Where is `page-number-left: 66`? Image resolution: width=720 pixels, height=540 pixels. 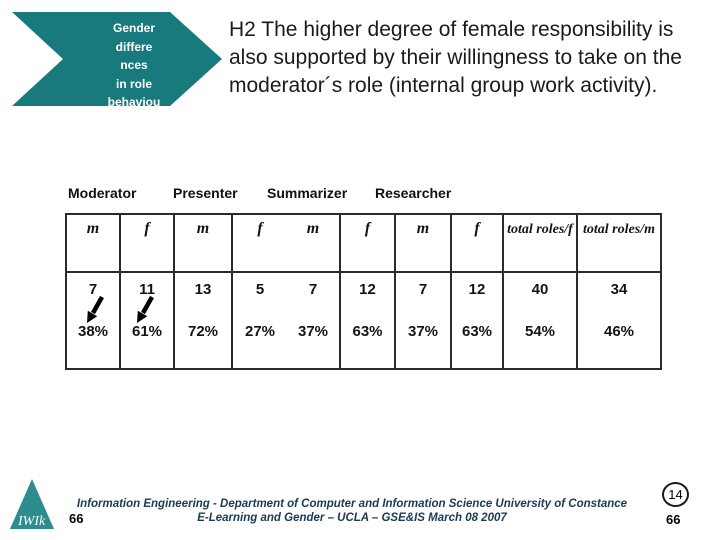
page-number-left: 66 is located at coordinates (76, 518).